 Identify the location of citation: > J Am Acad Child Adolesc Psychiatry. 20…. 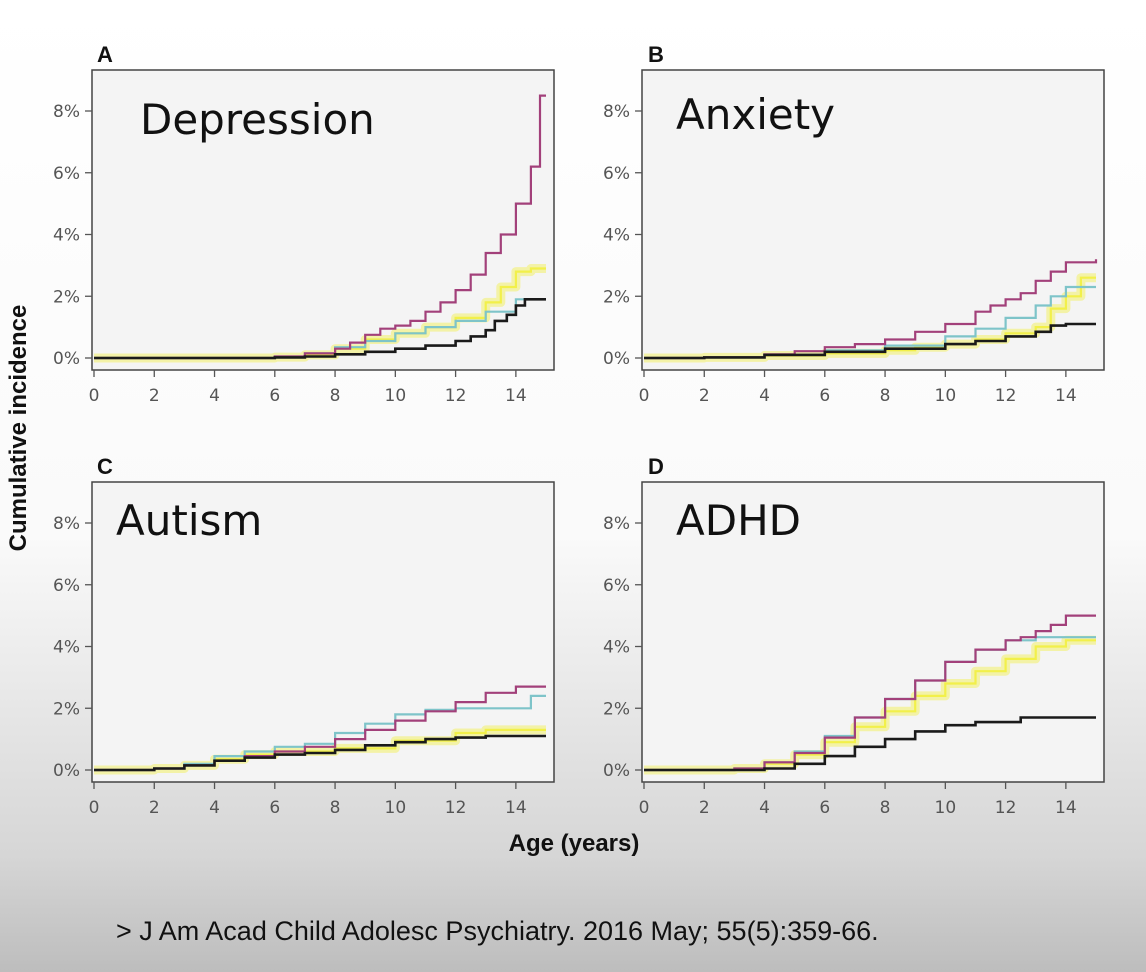
(497, 931).